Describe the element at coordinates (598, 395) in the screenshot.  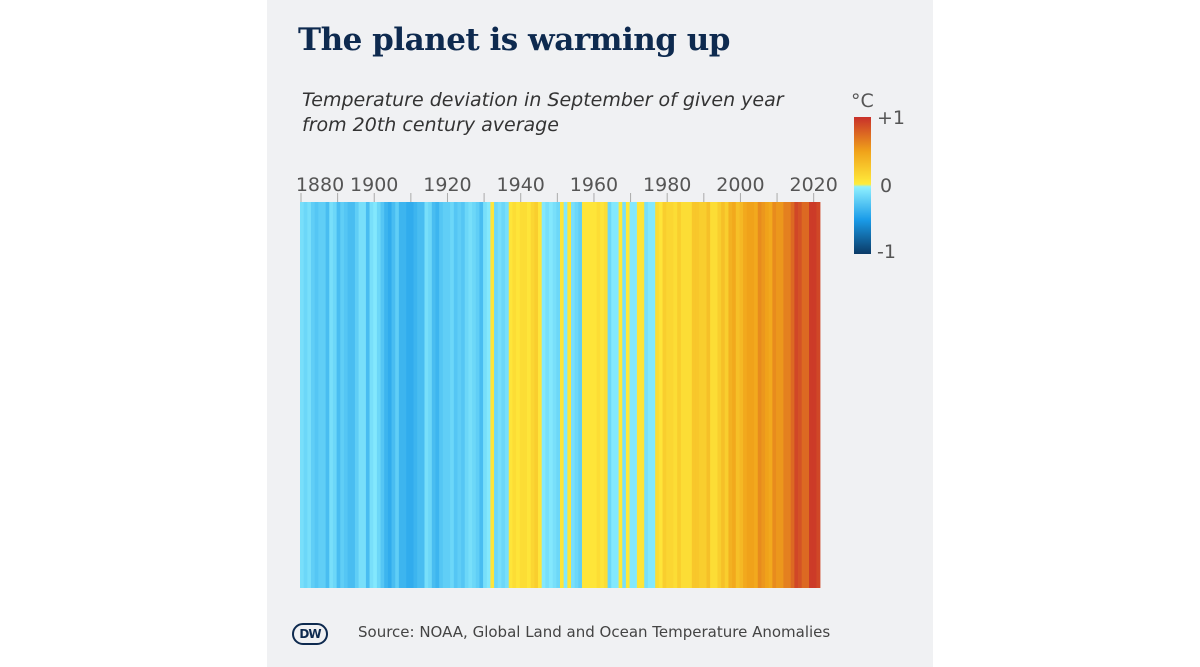
I see `stripe-1961` at that location.